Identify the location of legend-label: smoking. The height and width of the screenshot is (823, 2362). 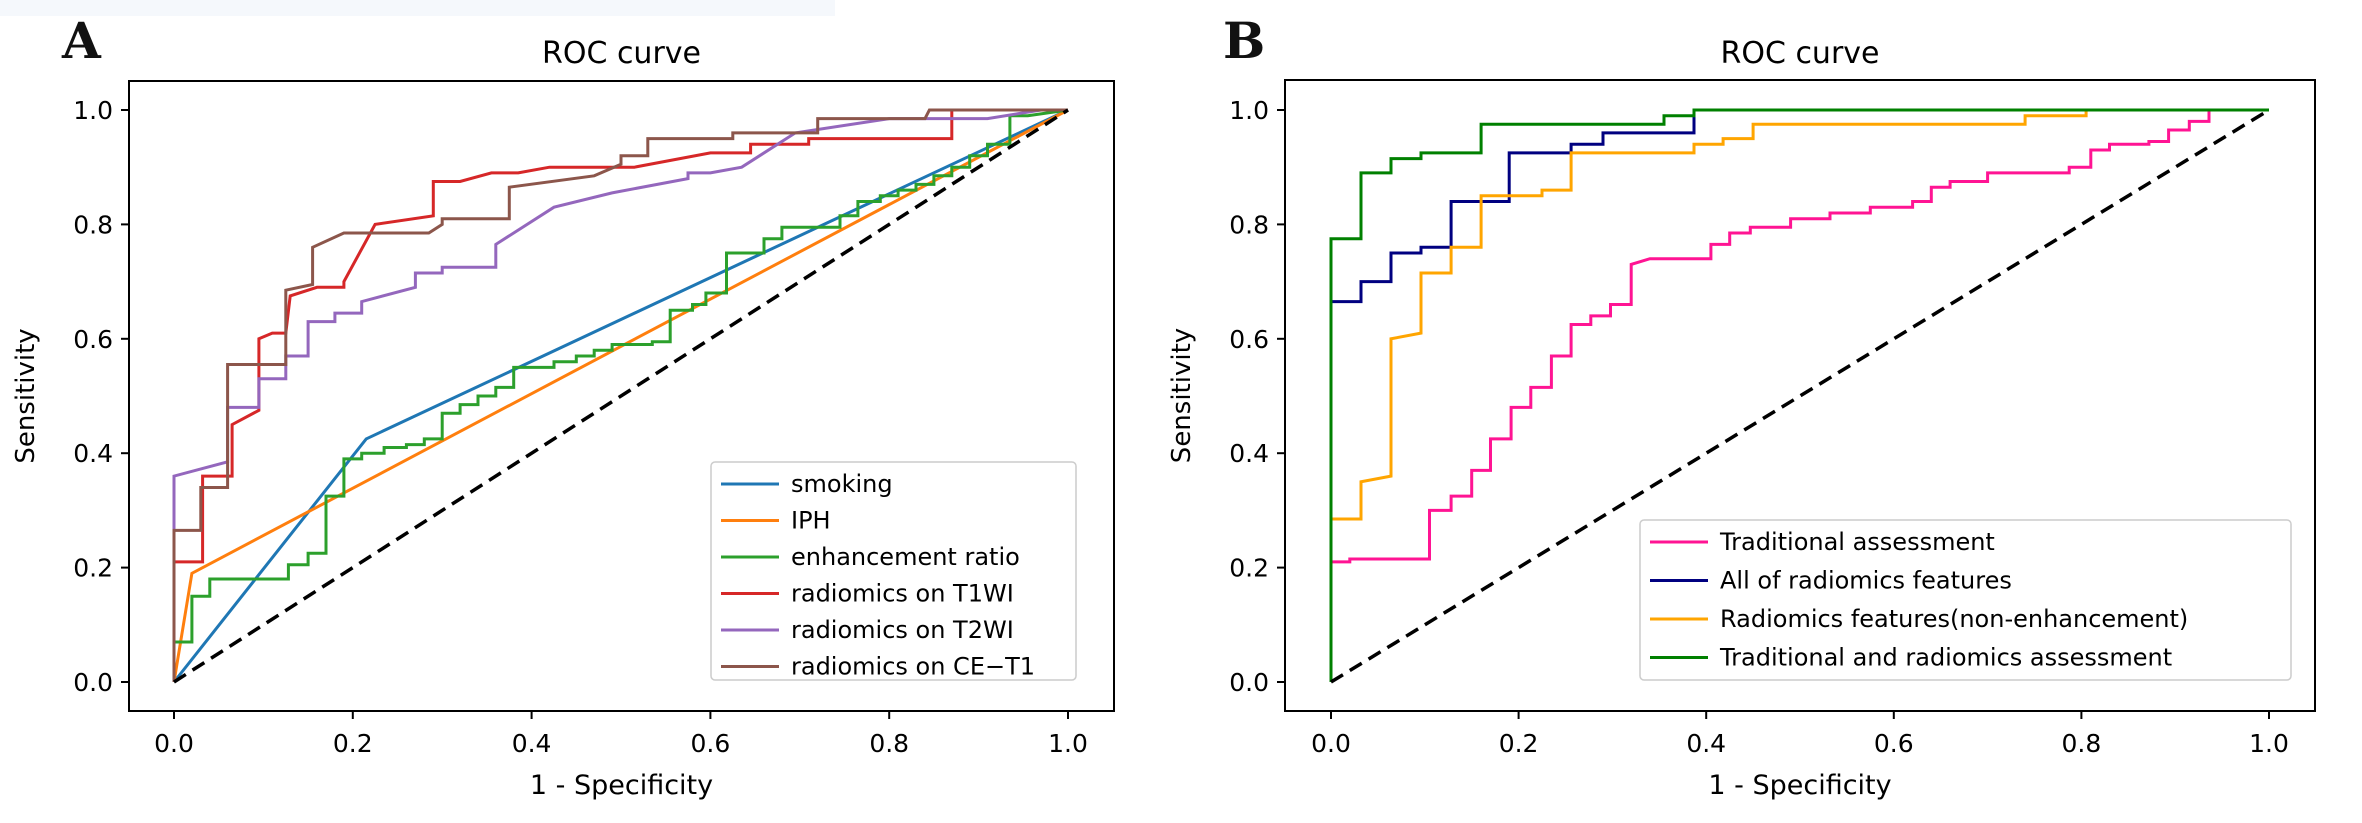
(842, 484).